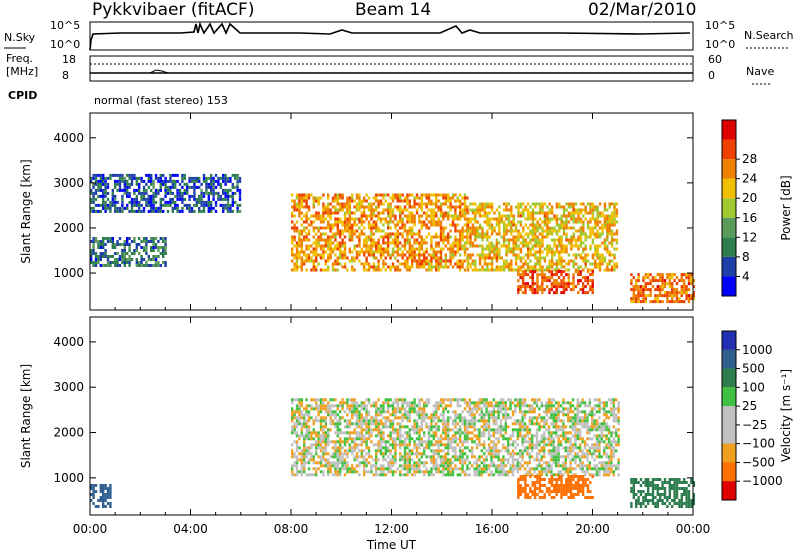 This screenshot has width=800, height=554. I want to click on colorbar-tick-label: 28, so click(749, 159).